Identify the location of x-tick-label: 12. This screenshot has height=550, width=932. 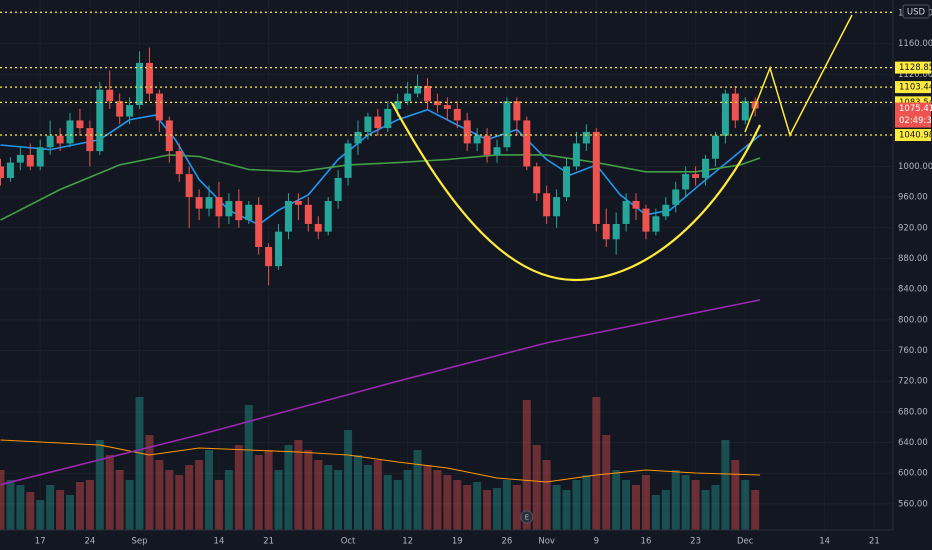
(407, 542).